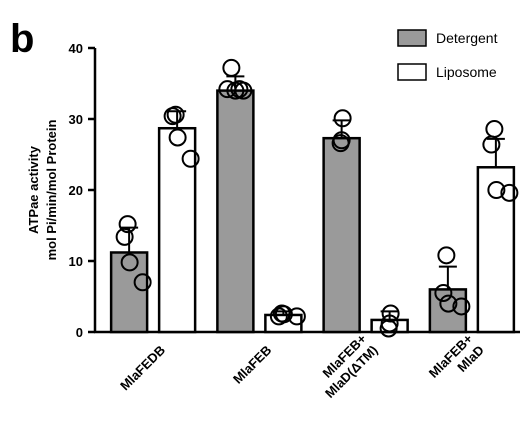  What do you see at coordinates (42, 190) in the screenshot?
I see `y-axis-label: ATPae activity mol Pi/min/mol Protein` at bounding box center [42, 190].